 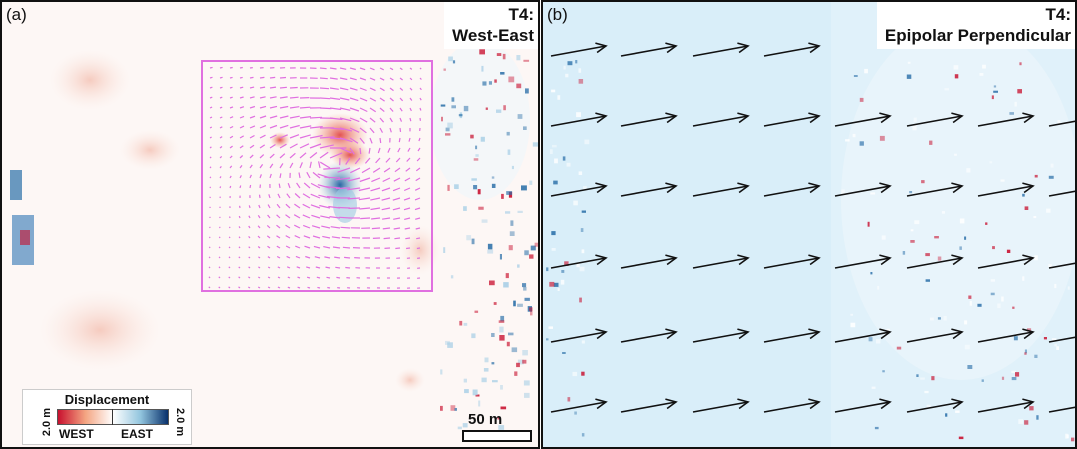 I want to click on panel-b-title-line2: Epipolar Perpendicular, so click(x=977, y=35).